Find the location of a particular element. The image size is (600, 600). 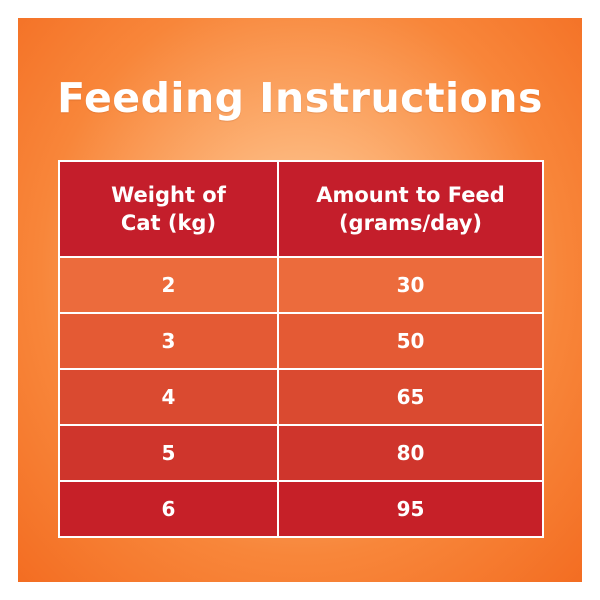

table-row: 3 50 is located at coordinates (301, 340).